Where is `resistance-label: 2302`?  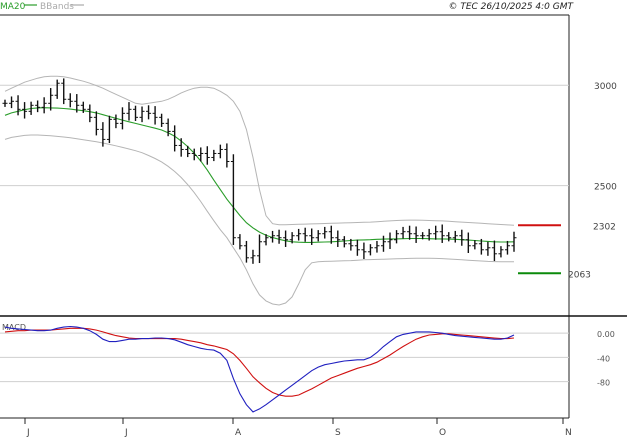
resistance-label: 2302 is located at coordinates (604, 227).